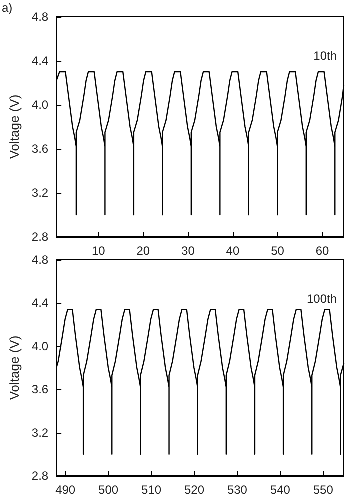 The image size is (363, 497). What do you see at coordinates (189, 251) in the screenshot?
I see `x-tick-label: 30` at bounding box center [189, 251].